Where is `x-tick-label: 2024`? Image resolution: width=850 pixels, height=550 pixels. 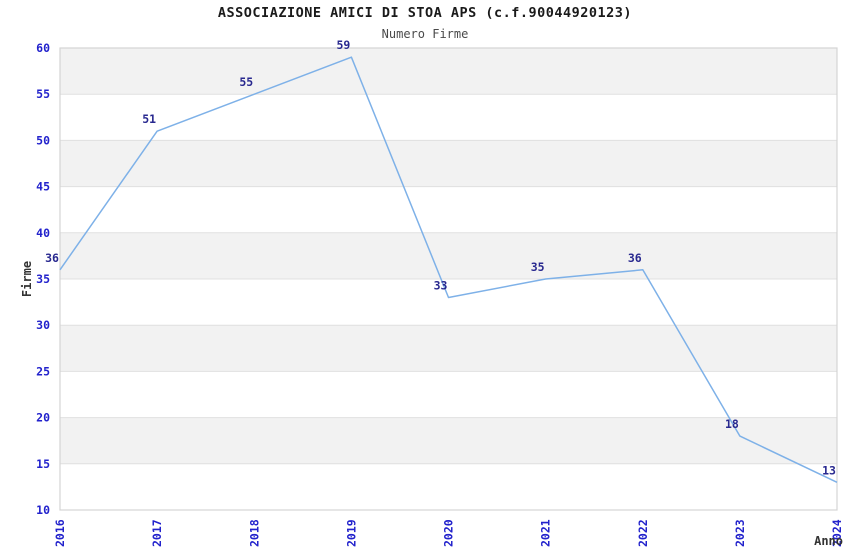 x-tick-label: 2024 is located at coordinates (837, 533).